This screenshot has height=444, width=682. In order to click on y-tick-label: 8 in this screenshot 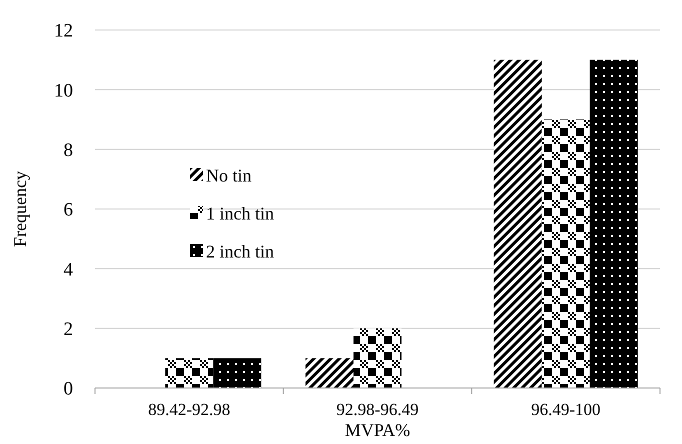, I will do `click(68, 150)`.